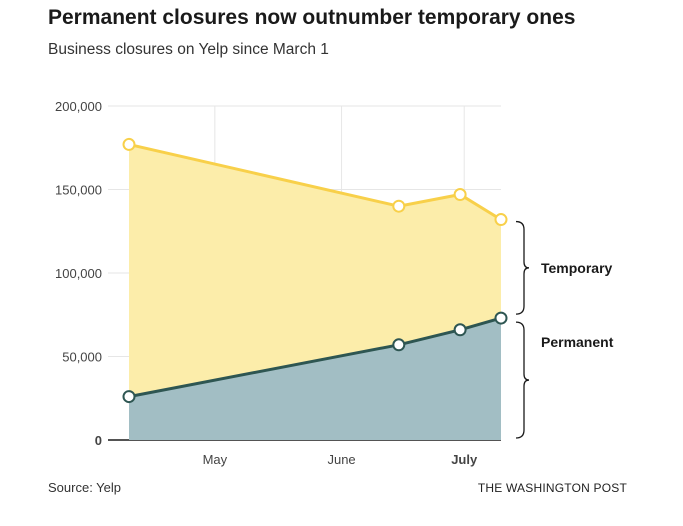 Image resolution: width=683 pixels, height=526 pixels. I want to click on temporary-series-label: Temporary, so click(577, 268).